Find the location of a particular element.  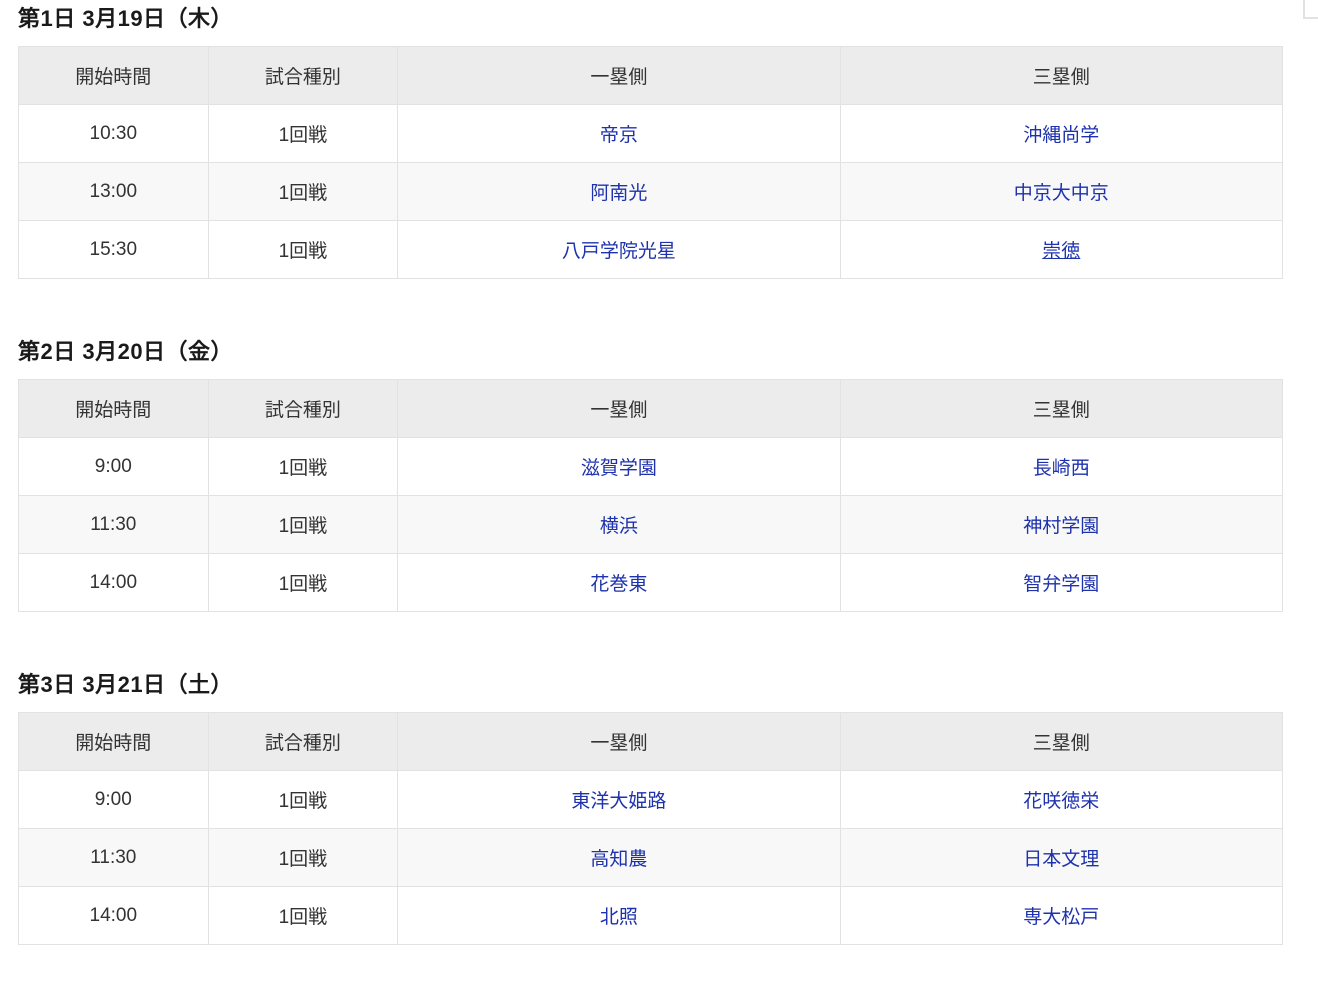

first-base-cell: 八戸学院光星 is located at coordinates (619, 249).